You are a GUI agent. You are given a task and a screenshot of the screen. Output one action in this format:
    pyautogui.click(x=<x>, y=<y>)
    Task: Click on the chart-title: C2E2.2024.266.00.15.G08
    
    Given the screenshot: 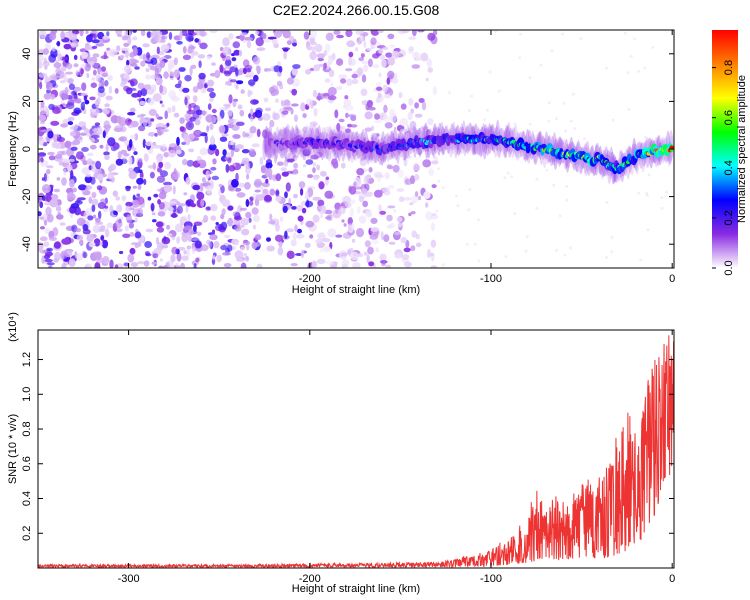 What is the action you would take?
    pyautogui.click(x=356, y=10)
    